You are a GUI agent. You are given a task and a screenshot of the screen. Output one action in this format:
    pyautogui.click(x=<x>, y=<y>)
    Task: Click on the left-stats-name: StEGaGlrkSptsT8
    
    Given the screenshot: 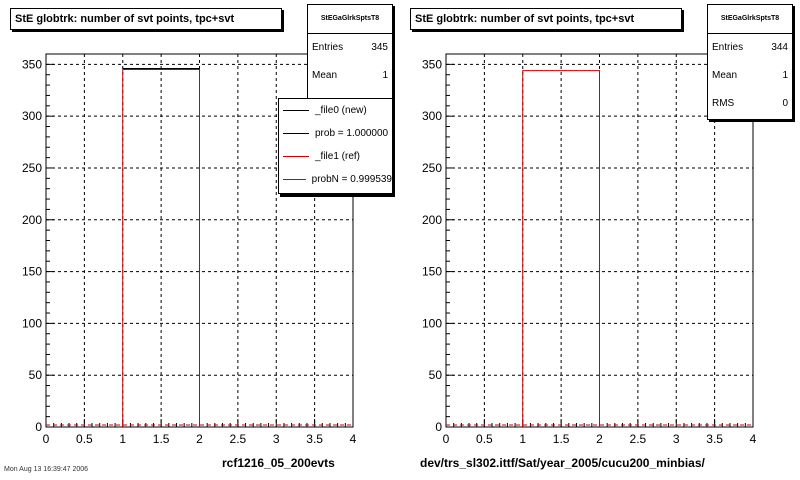 What is the action you would take?
    pyautogui.click(x=350, y=19)
    